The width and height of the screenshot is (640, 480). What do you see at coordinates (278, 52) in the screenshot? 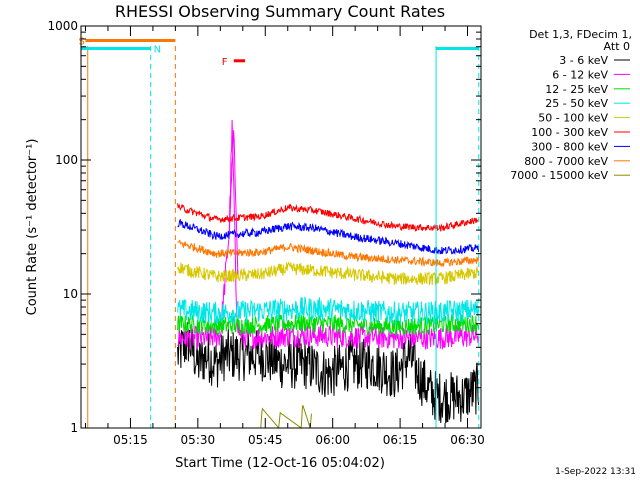
I see `flag-layer: SNNF` at bounding box center [278, 52].